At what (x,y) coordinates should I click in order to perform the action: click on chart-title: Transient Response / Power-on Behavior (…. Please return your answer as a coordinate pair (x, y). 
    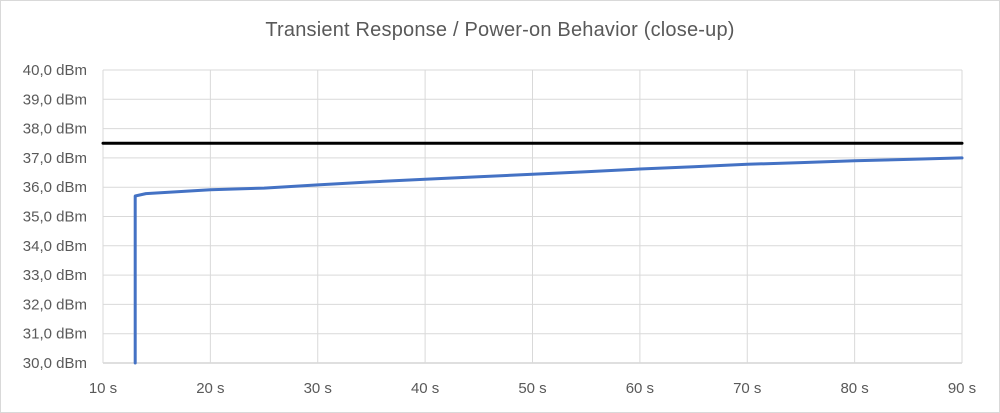
    Looking at the image, I should click on (500, 30).